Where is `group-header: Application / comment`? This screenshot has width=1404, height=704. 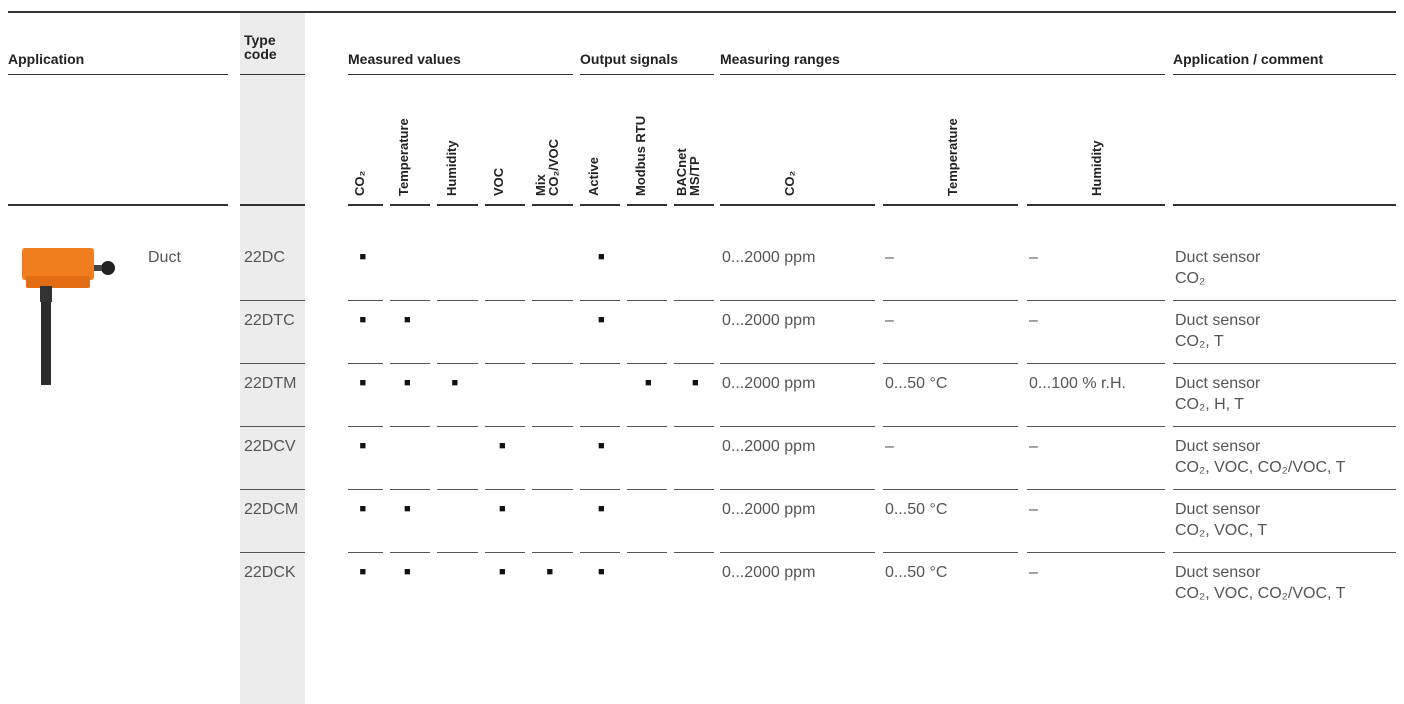
group-header: Application / comment is located at coordinates (1248, 59).